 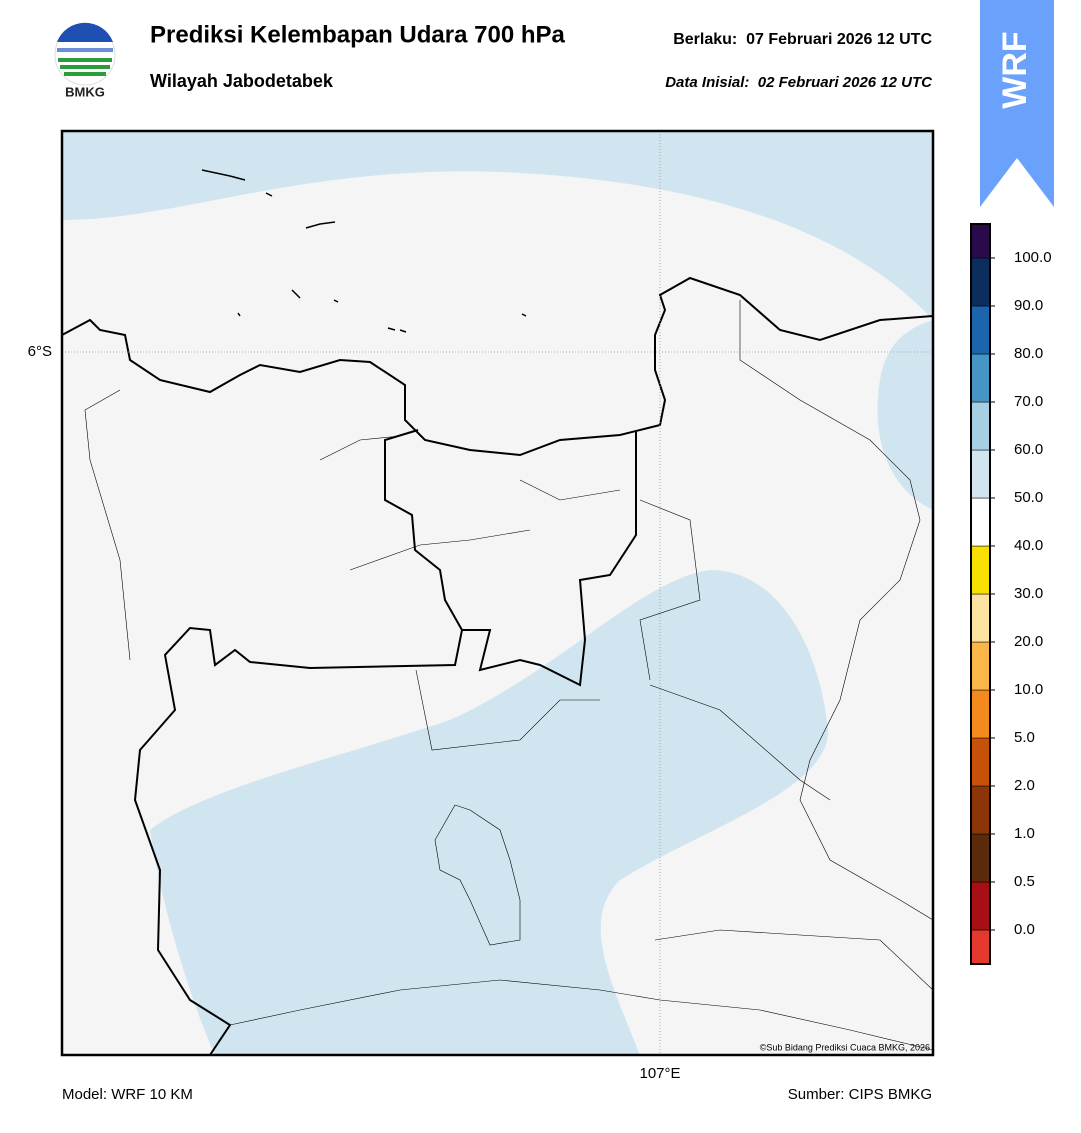 I want to click on logo-text: BMKG, so click(x=85, y=91).